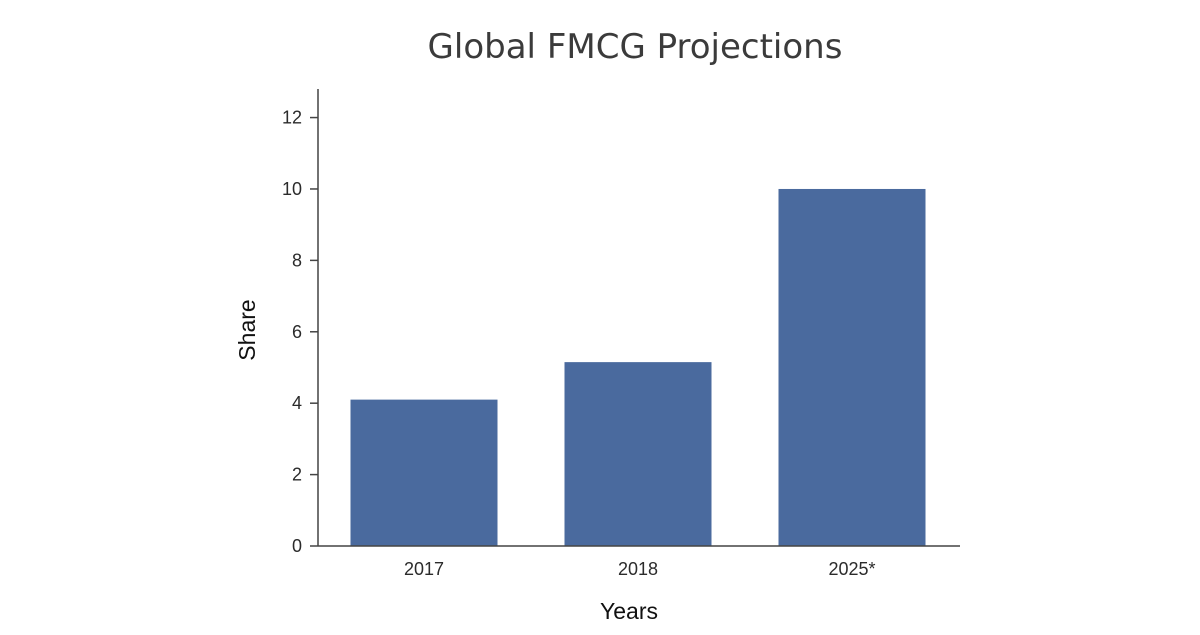 The height and width of the screenshot is (635, 1200). What do you see at coordinates (297, 546) in the screenshot?
I see `y-tick-label: 0` at bounding box center [297, 546].